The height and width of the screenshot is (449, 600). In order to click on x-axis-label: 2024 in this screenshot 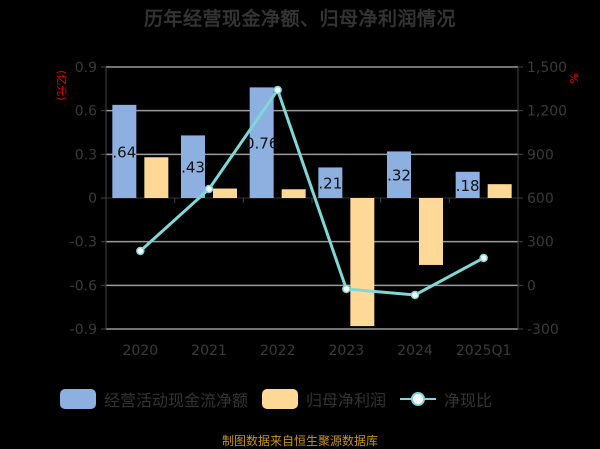, I will do `click(415, 351)`.